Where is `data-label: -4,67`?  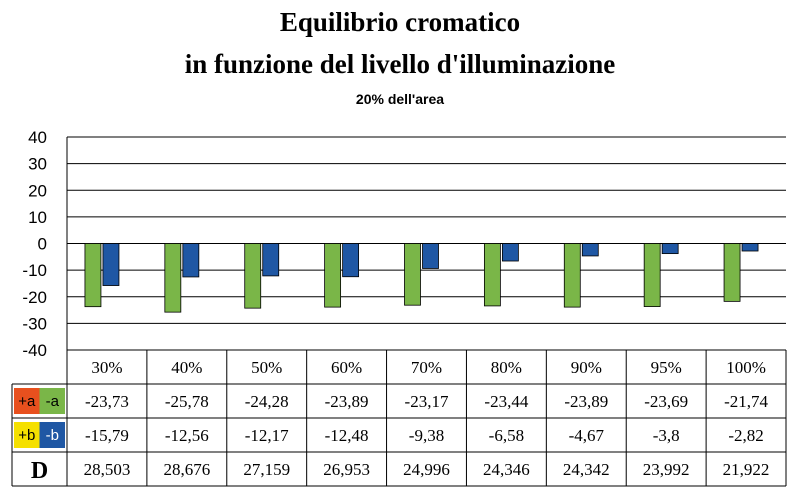
data-label: -4,67 is located at coordinates (587, 435).